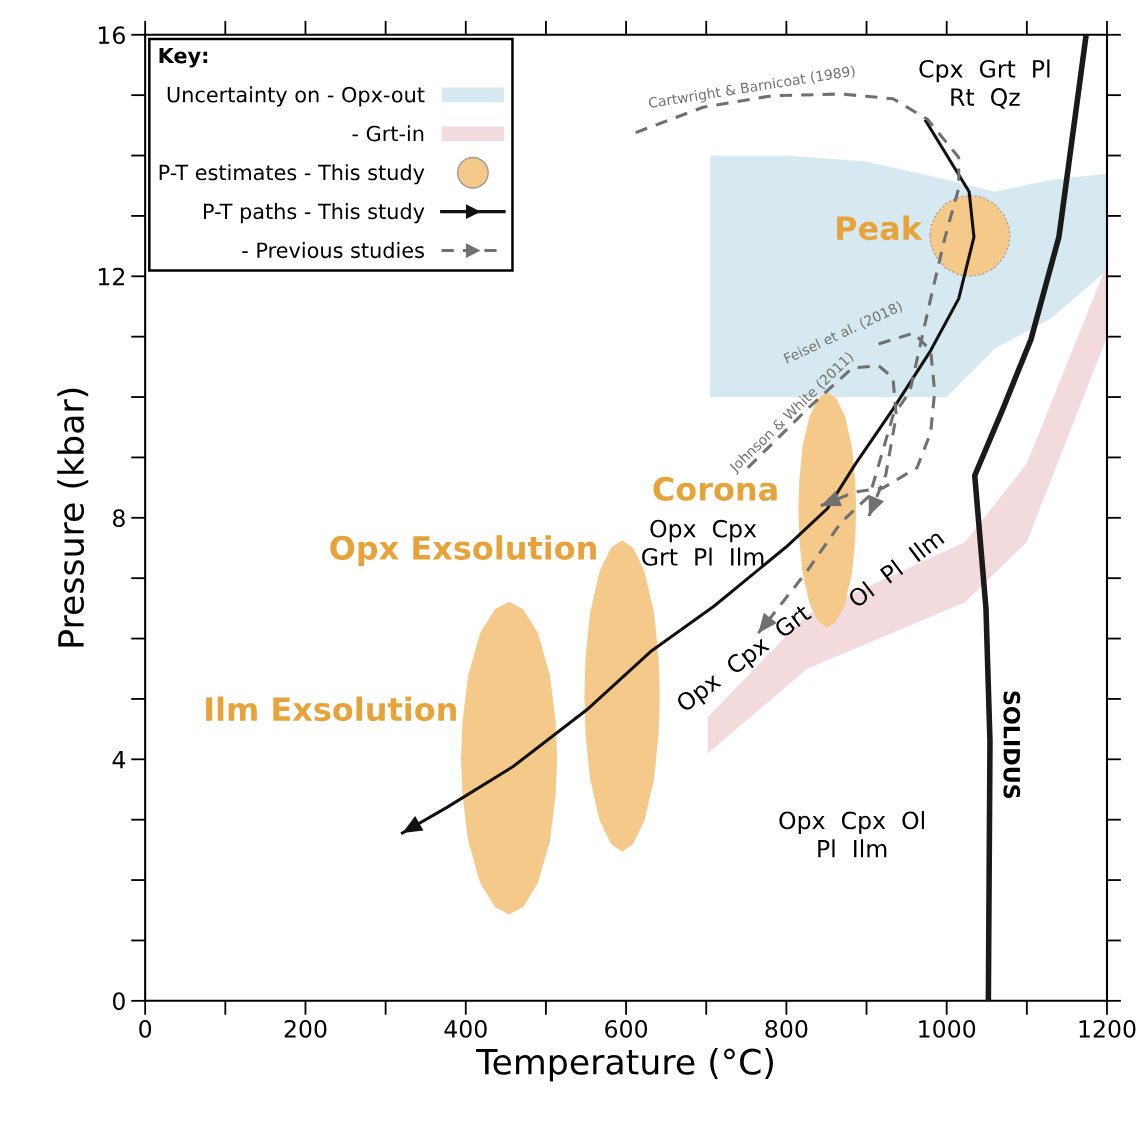 The height and width of the screenshot is (1122, 1143). Describe the element at coordinates (333, 250) in the screenshot. I see `legend-label: - Previous studies` at that location.